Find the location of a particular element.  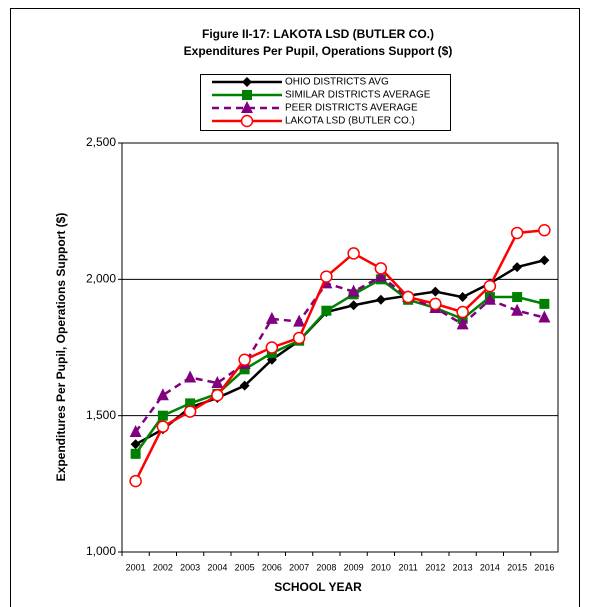

x-tick-label: 2007 is located at coordinates (299, 567).